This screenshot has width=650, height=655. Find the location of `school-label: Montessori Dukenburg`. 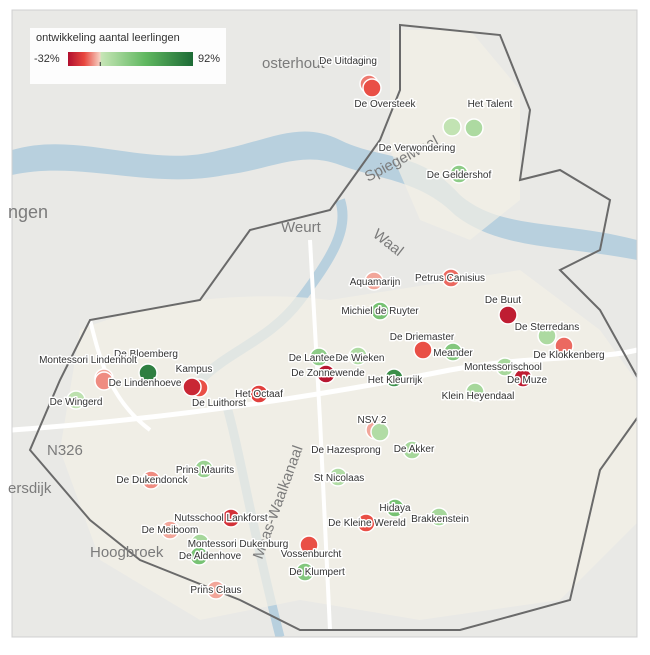

school-label: Montessori Dukenburg is located at coordinates (238, 544).